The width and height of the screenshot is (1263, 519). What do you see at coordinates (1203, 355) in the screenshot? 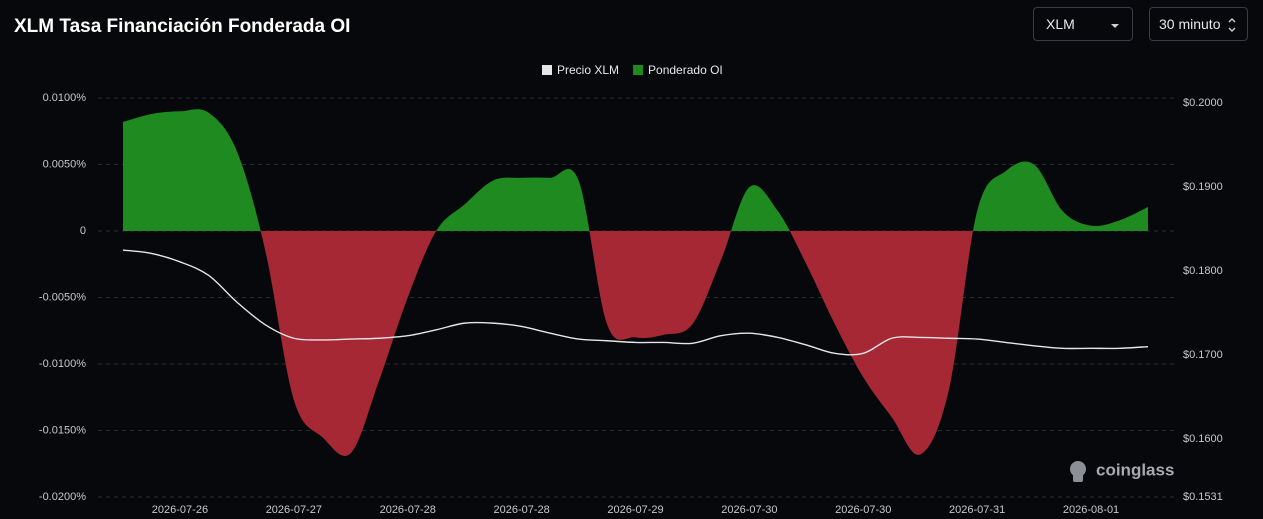
I see `y2-tick-label: $0.1700` at bounding box center [1203, 355].